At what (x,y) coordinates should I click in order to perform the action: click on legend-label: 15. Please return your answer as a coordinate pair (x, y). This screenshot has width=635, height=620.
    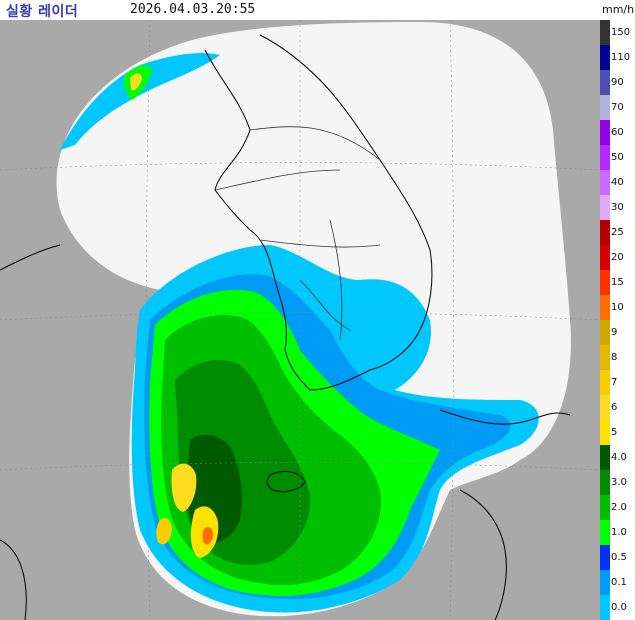
    Looking at the image, I should click on (617, 282).